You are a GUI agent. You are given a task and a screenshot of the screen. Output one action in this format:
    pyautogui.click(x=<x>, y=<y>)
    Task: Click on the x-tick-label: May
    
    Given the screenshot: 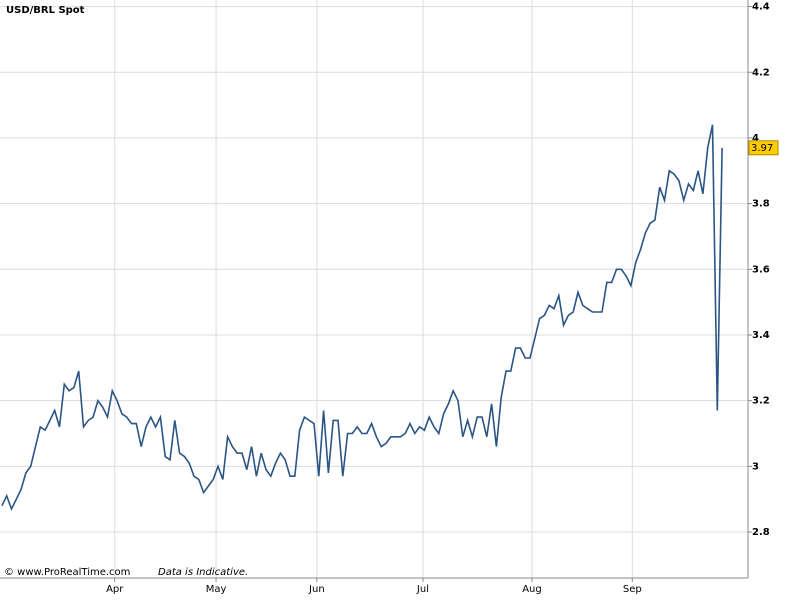 What is the action you would take?
    pyautogui.click(x=216, y=589)
    